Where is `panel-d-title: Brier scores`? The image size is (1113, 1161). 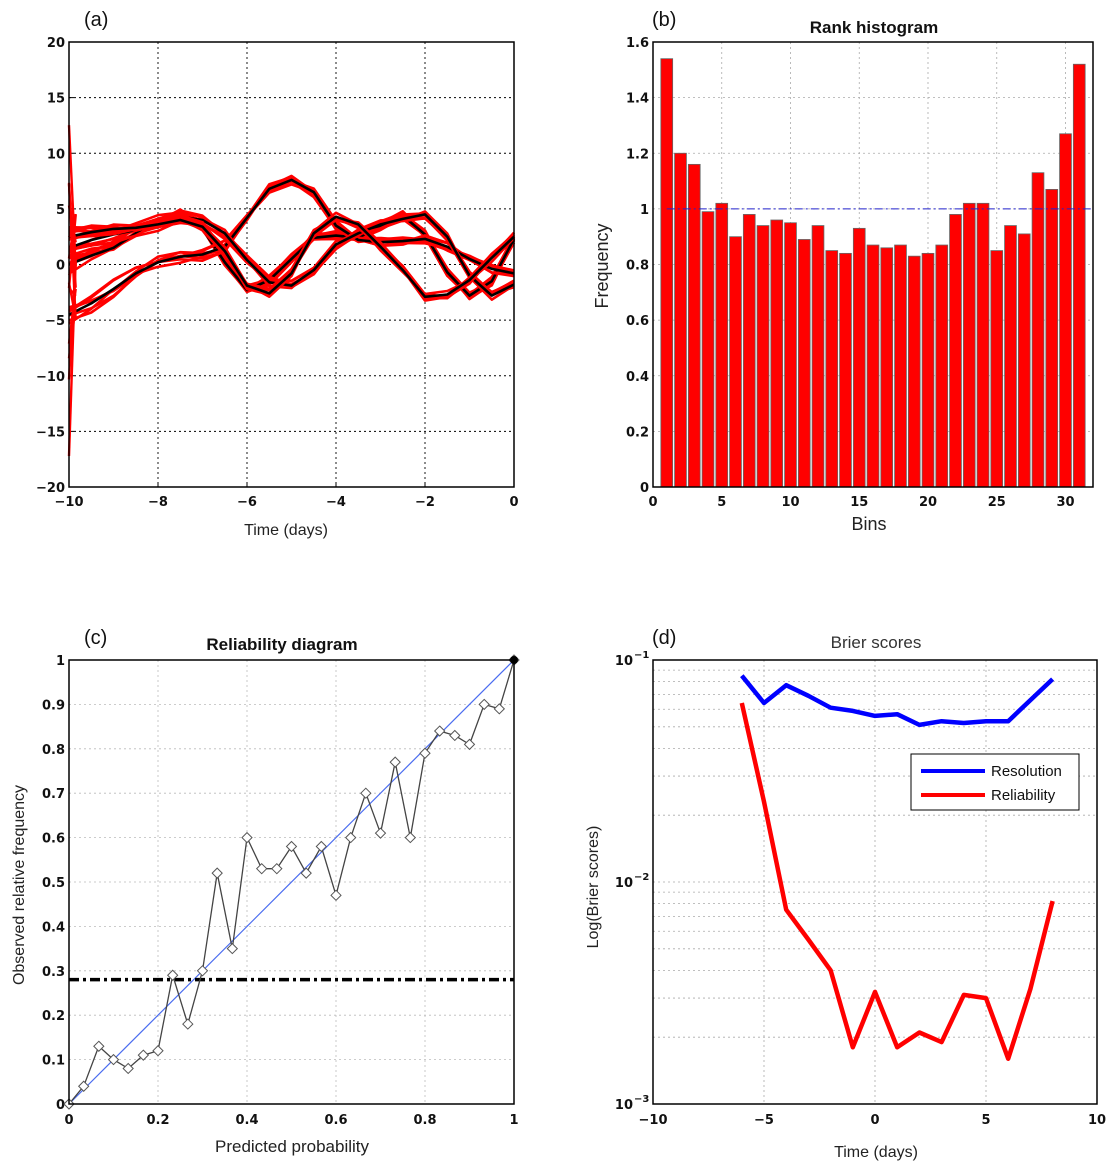 panel-d-title: Brier scores is located at coordinates (876, 642).